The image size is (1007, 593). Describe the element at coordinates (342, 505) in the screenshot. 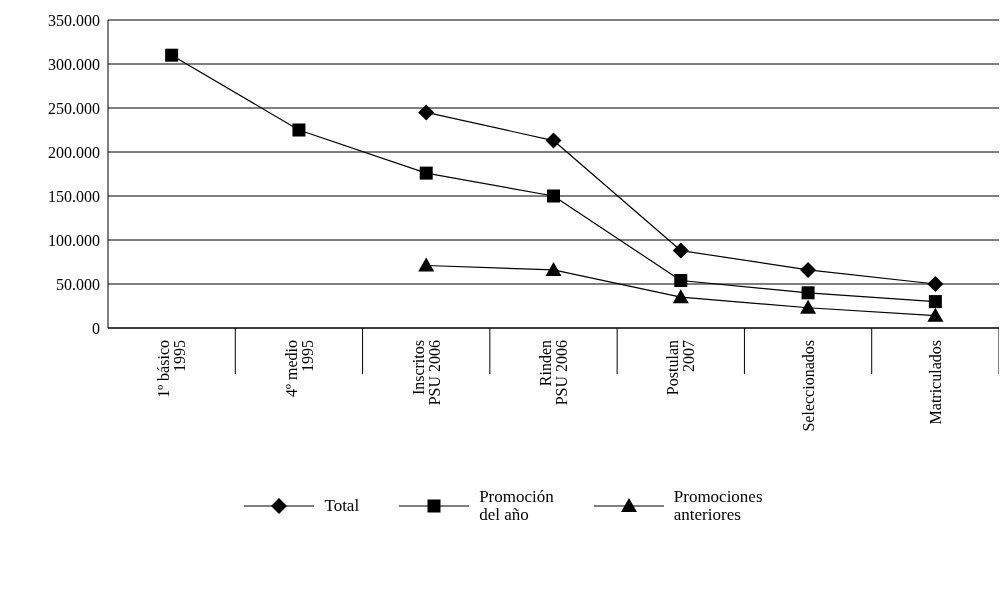

I see `legend-label: Total` at that location.